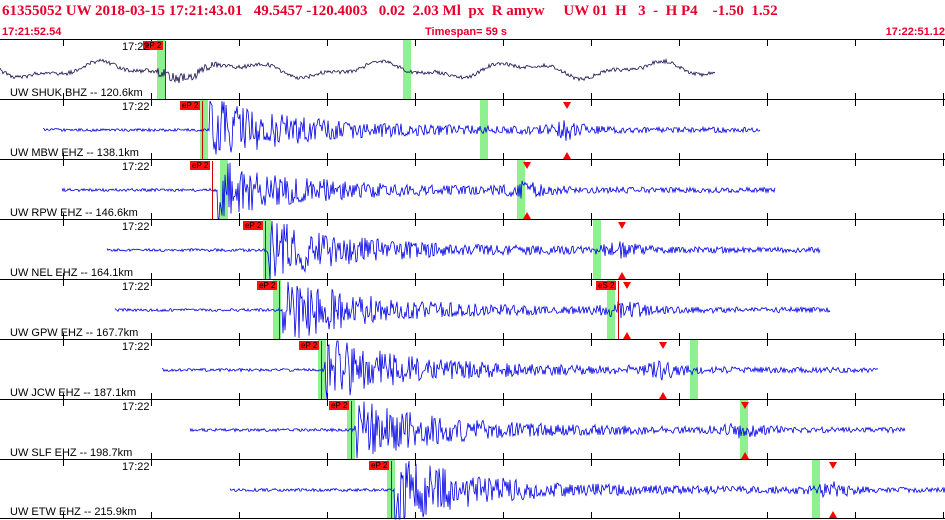  What do you see at coordinates (32, 32) in the screenshot?
I see `start-time: 17:21:52.54` at bounding box center [32, 32].